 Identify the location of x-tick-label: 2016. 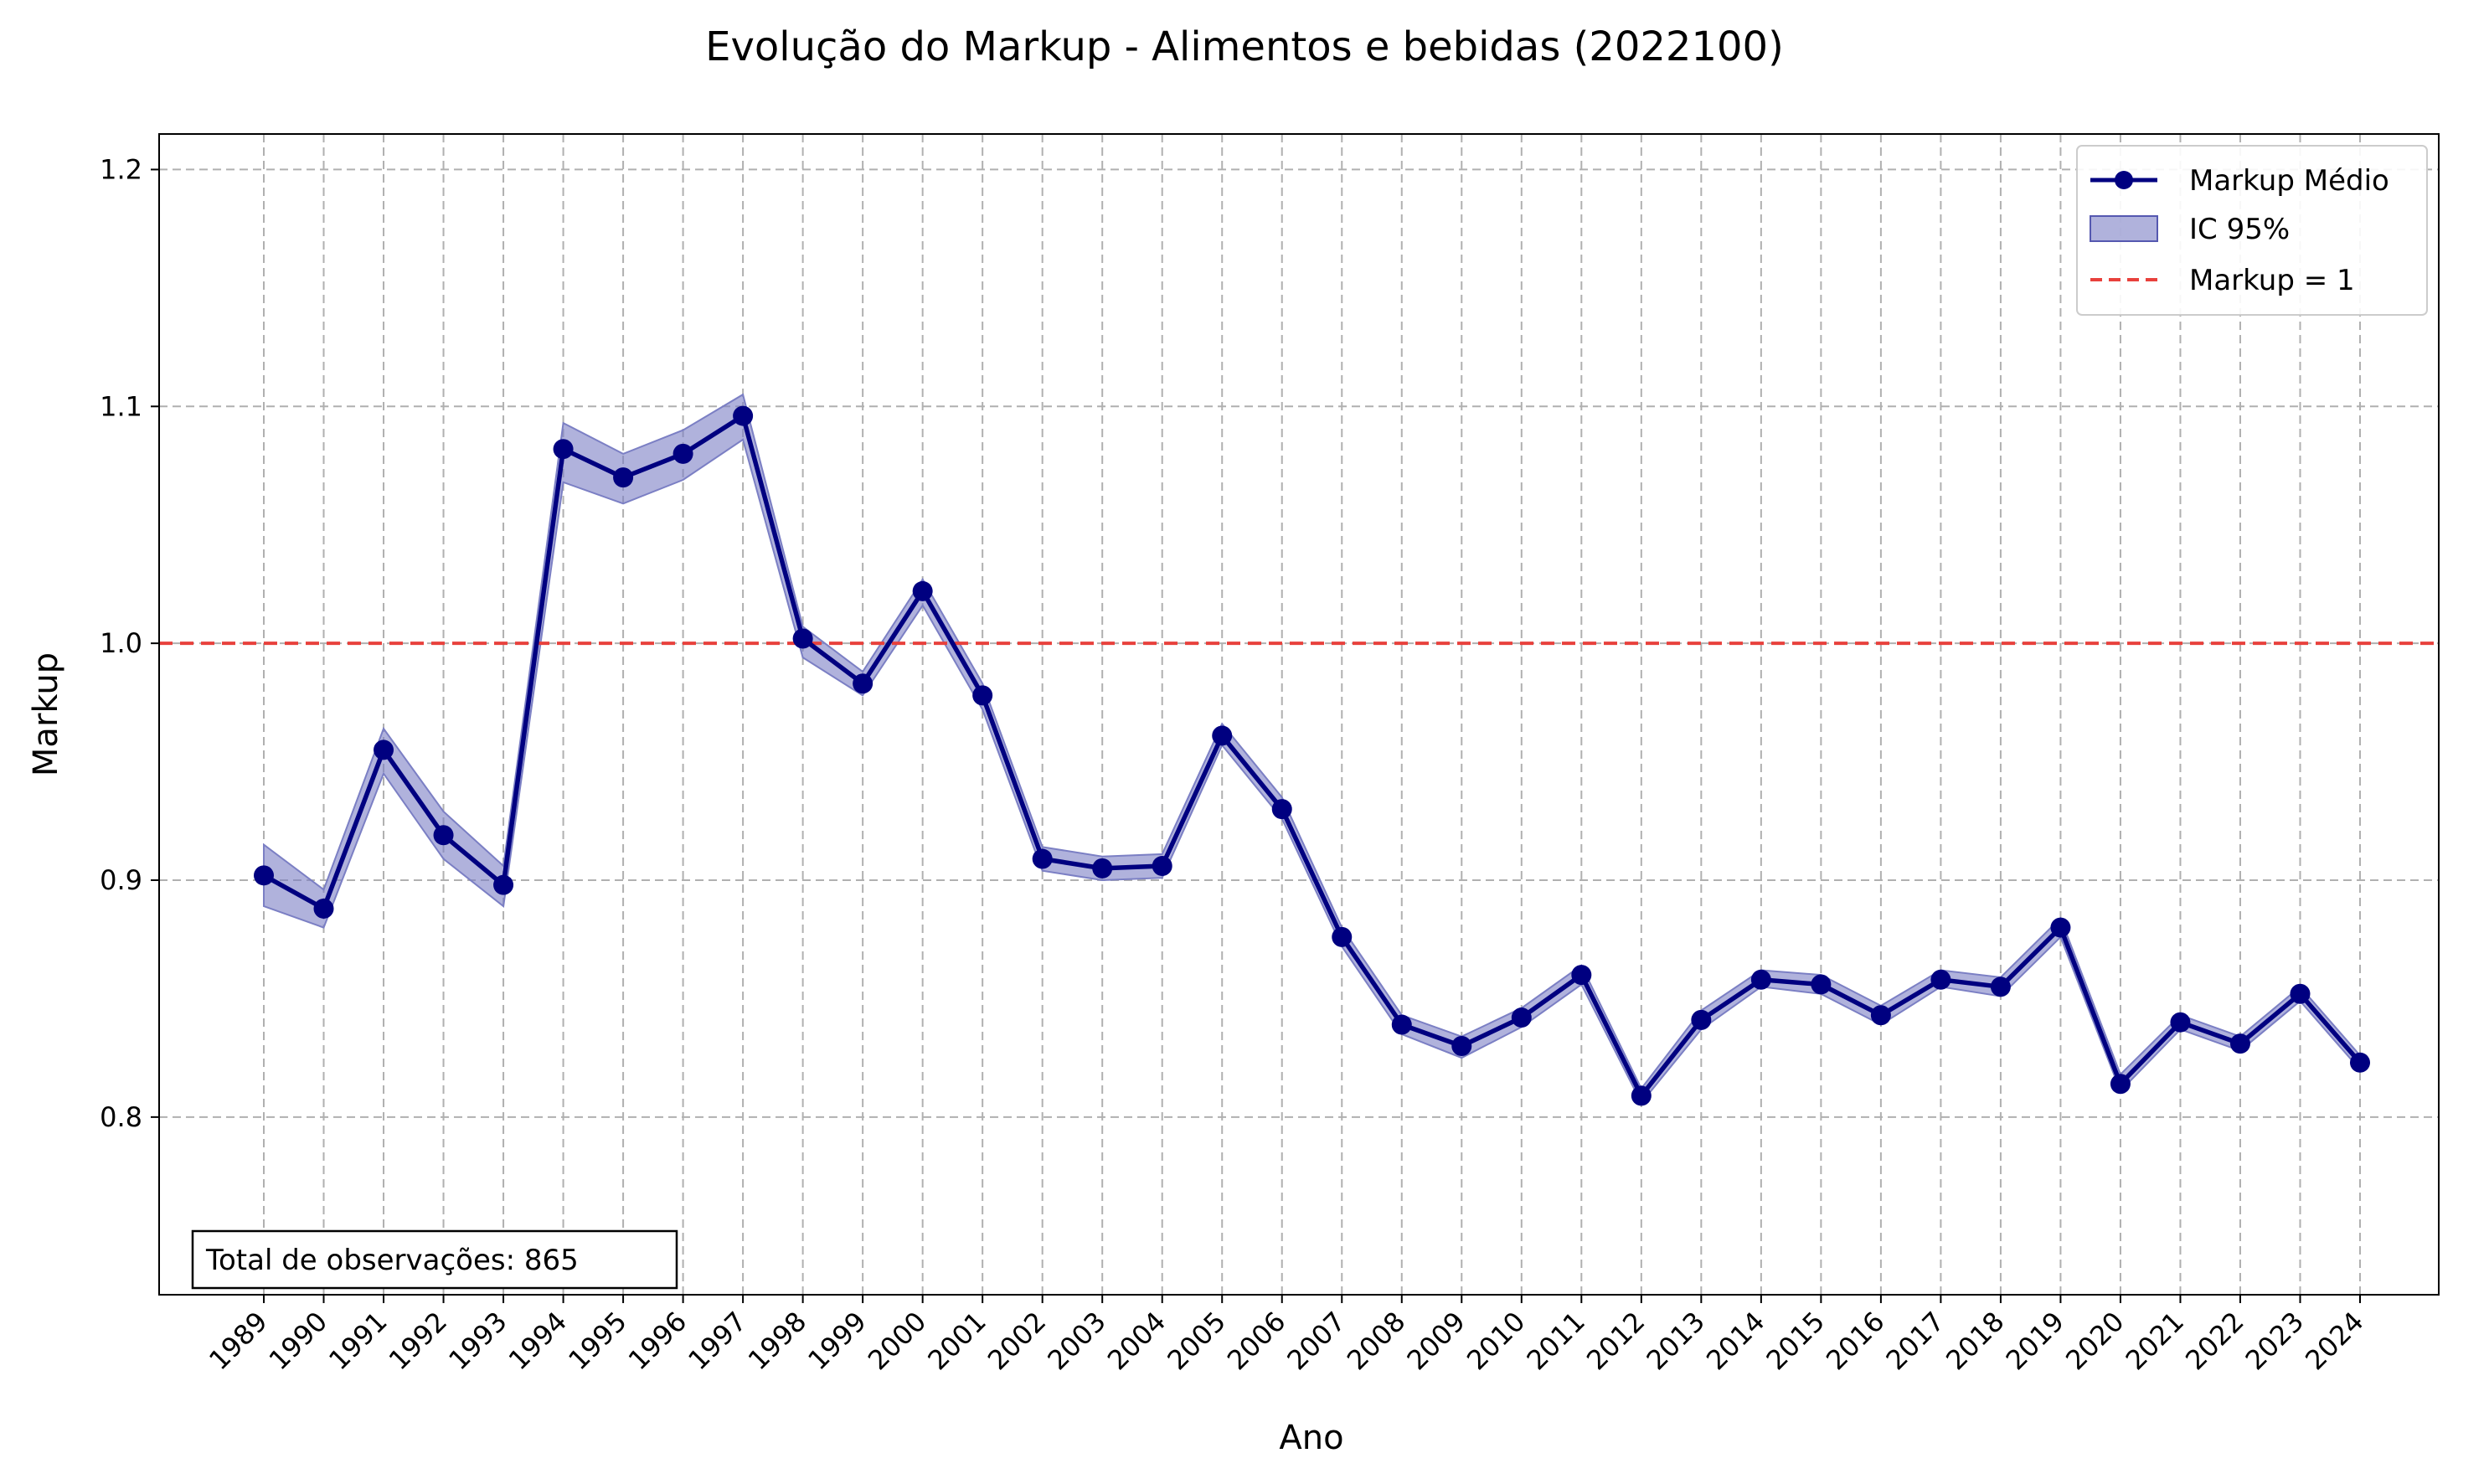
(1855, 1341).